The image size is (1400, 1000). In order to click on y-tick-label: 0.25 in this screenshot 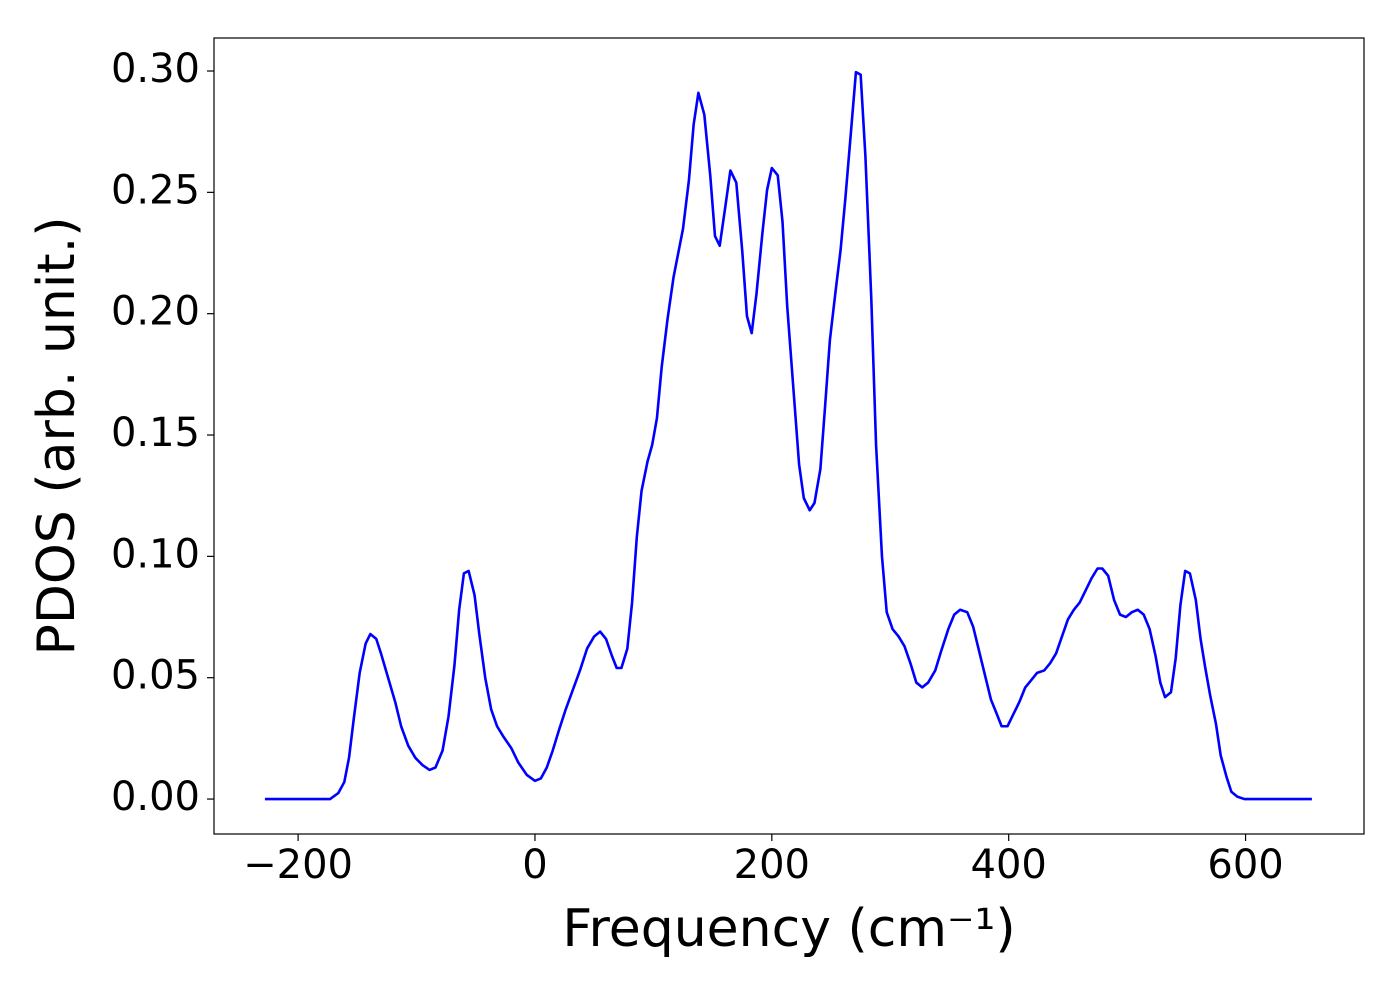, I will do `click(155, 190)`.